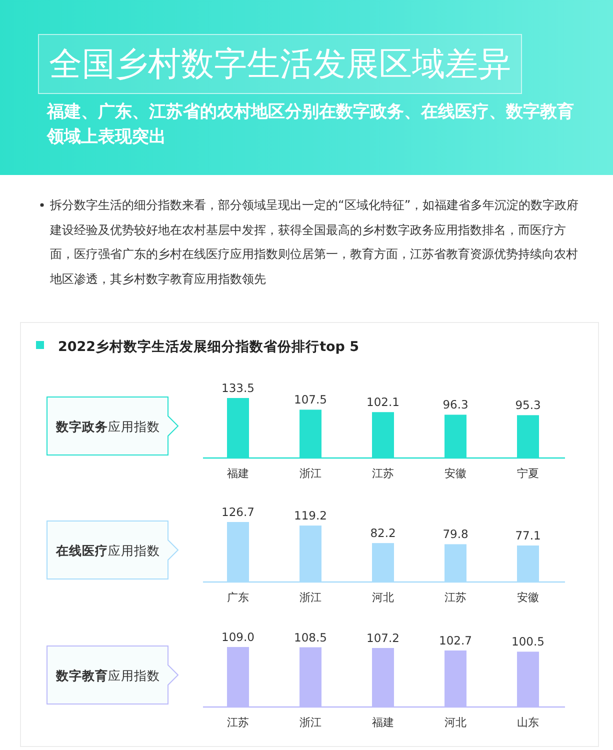  What do you see at coordinates (383, 402) in the screenshot?
I see `data-label: 102.1` at bounding box center [383, 402].